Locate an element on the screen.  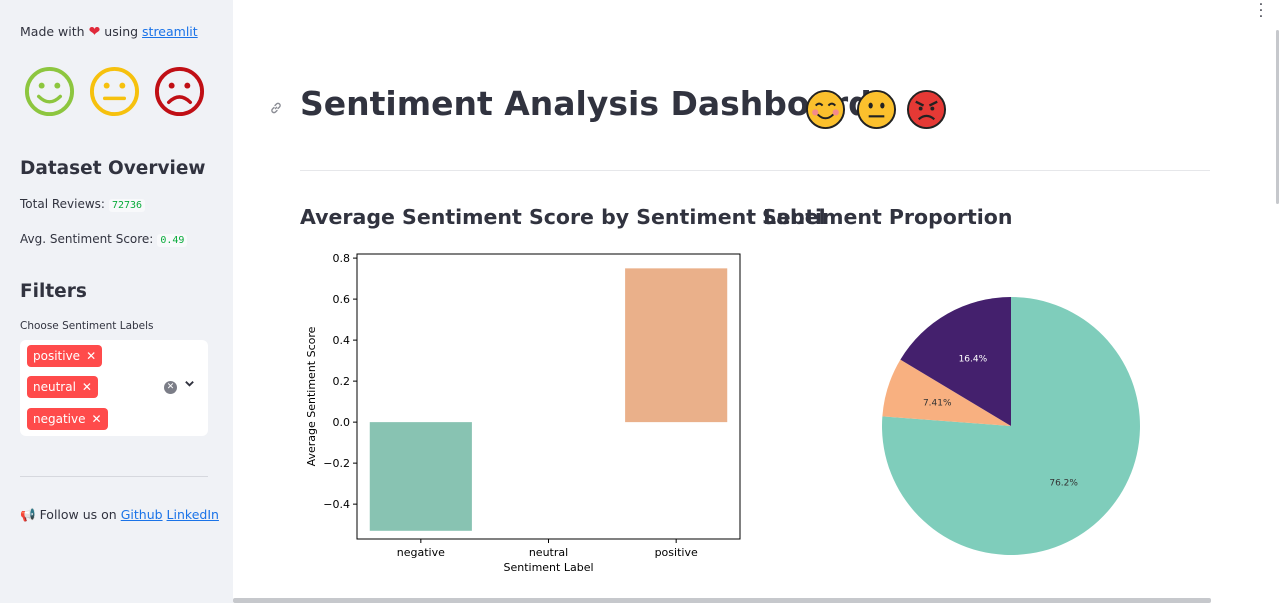
total-reviews-stat: Total Reviews: 72736 is located at coordinates (83, 204).